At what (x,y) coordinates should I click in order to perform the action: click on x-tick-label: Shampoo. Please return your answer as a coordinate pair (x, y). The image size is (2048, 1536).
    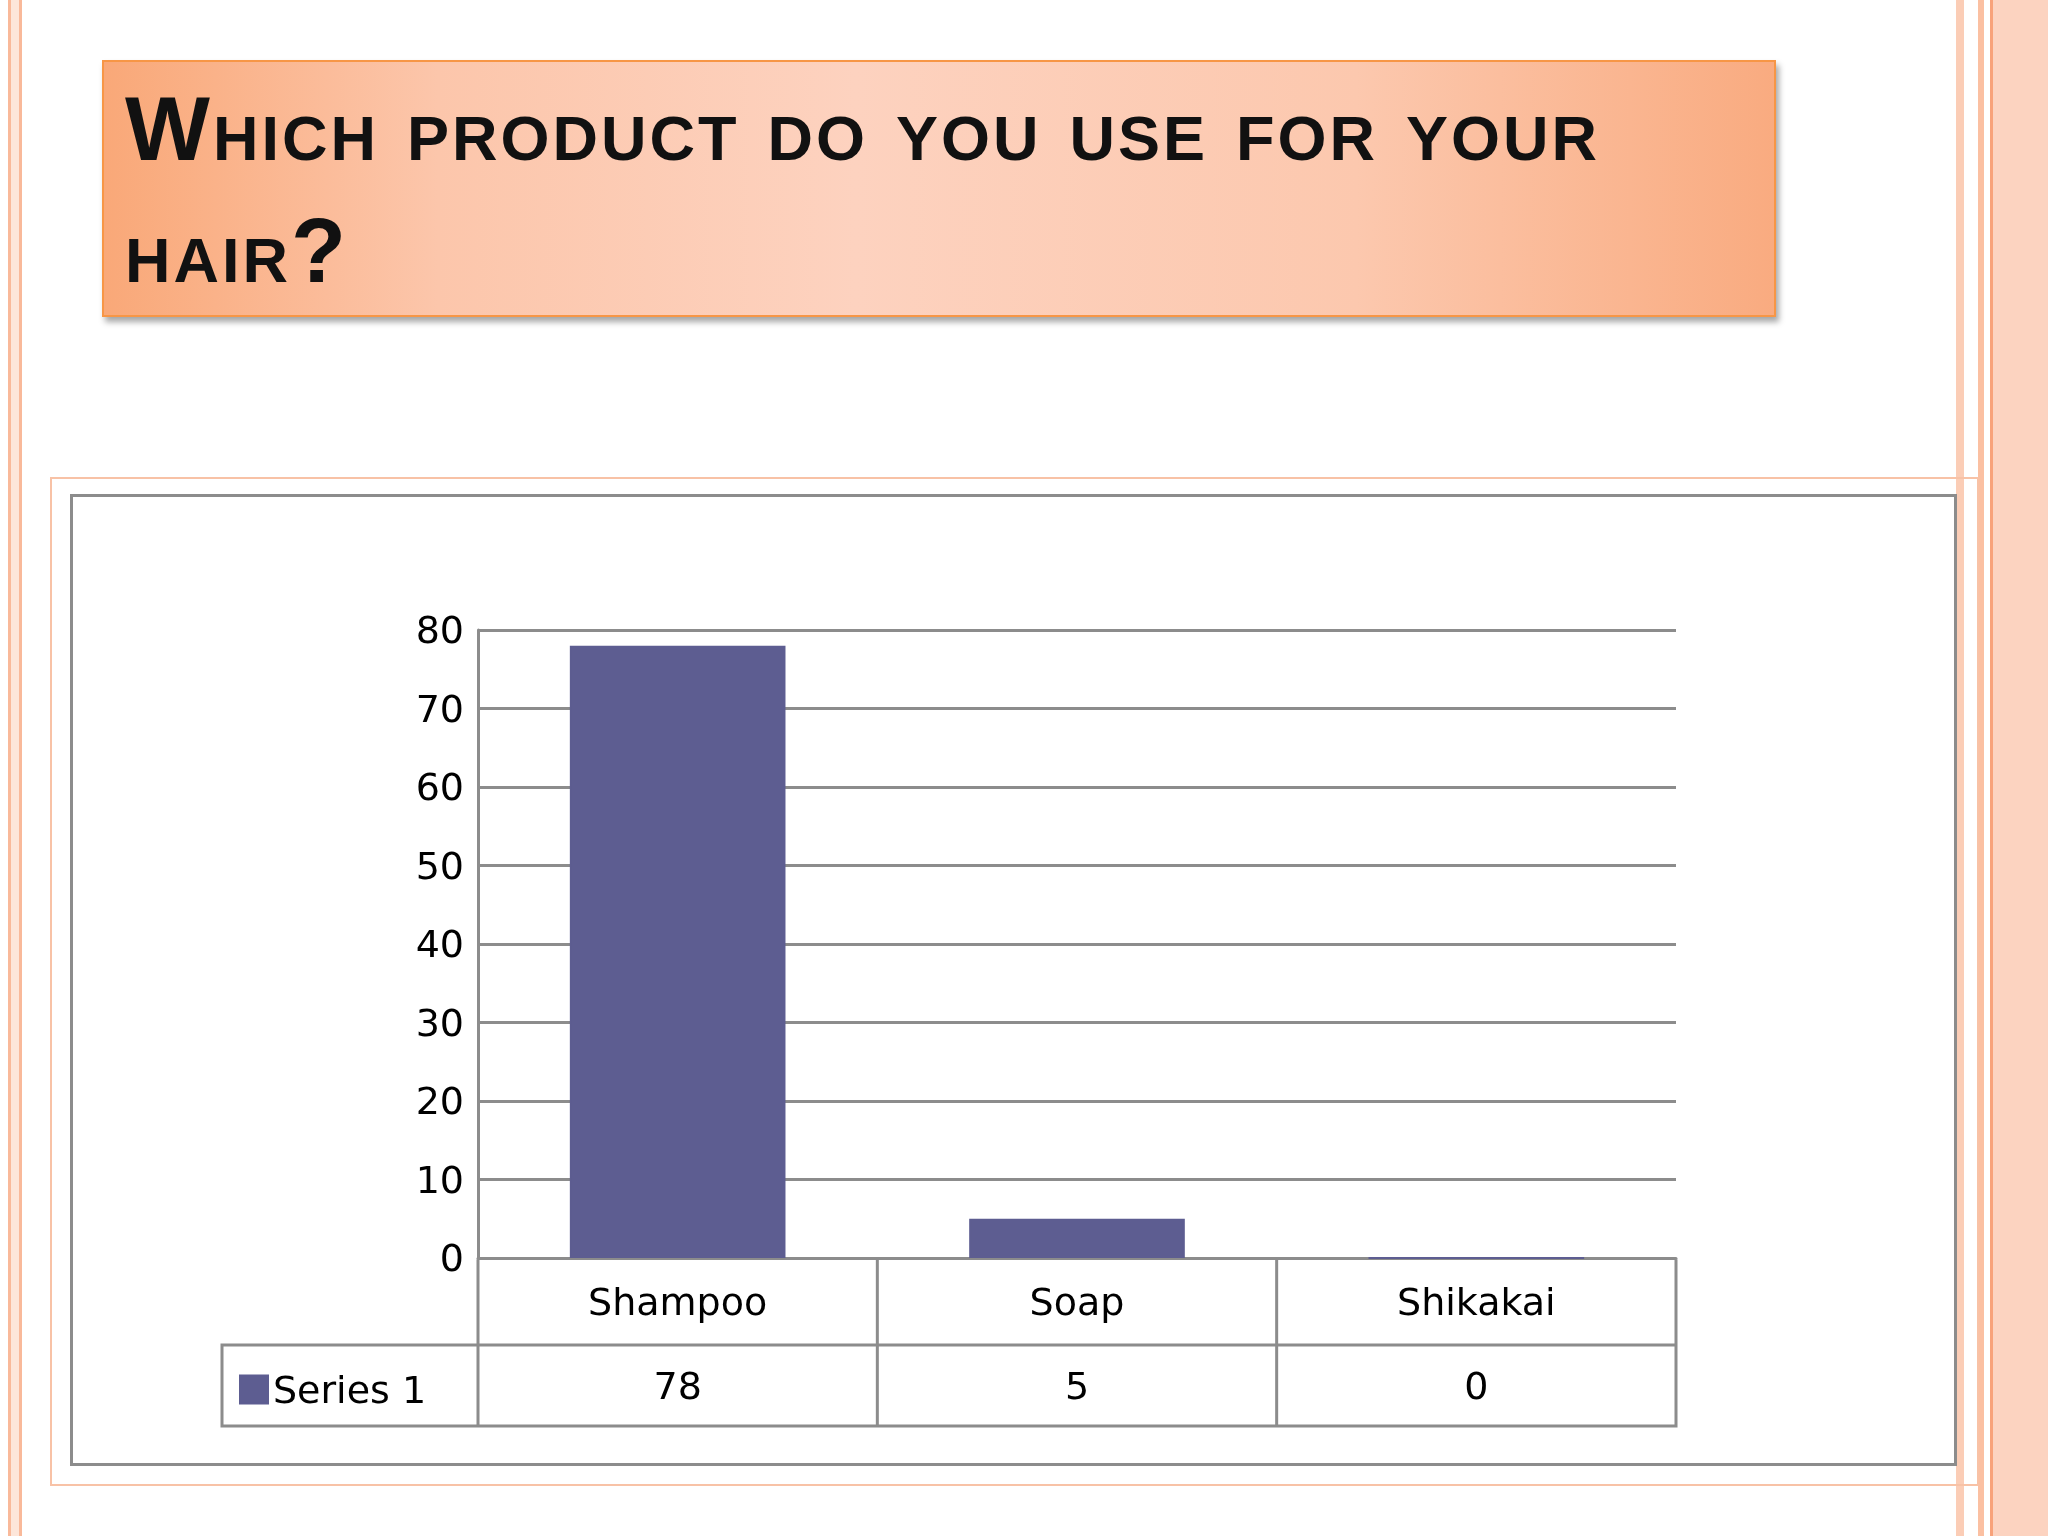
    Looking at the image, I should click on (678, 1302).